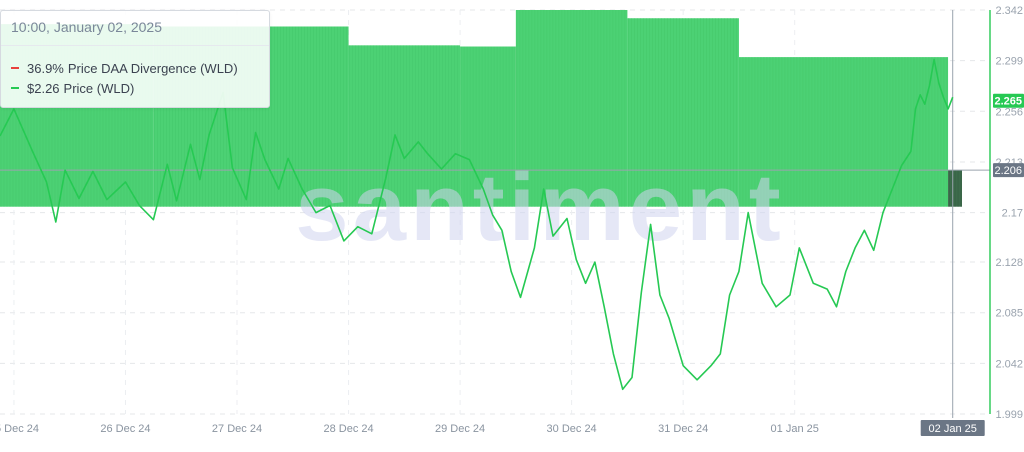 The height and width of the screenshot is (452, 1024). I want to click on tooltip-price-value: $2.26, so click(43, 88).